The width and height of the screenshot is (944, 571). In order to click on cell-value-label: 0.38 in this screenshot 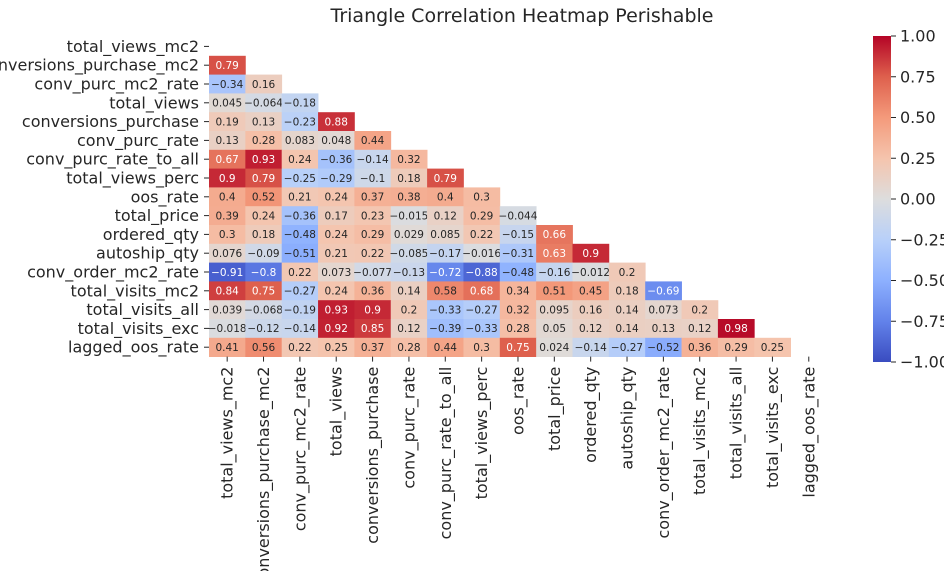, I will do `click(408, 198)`.